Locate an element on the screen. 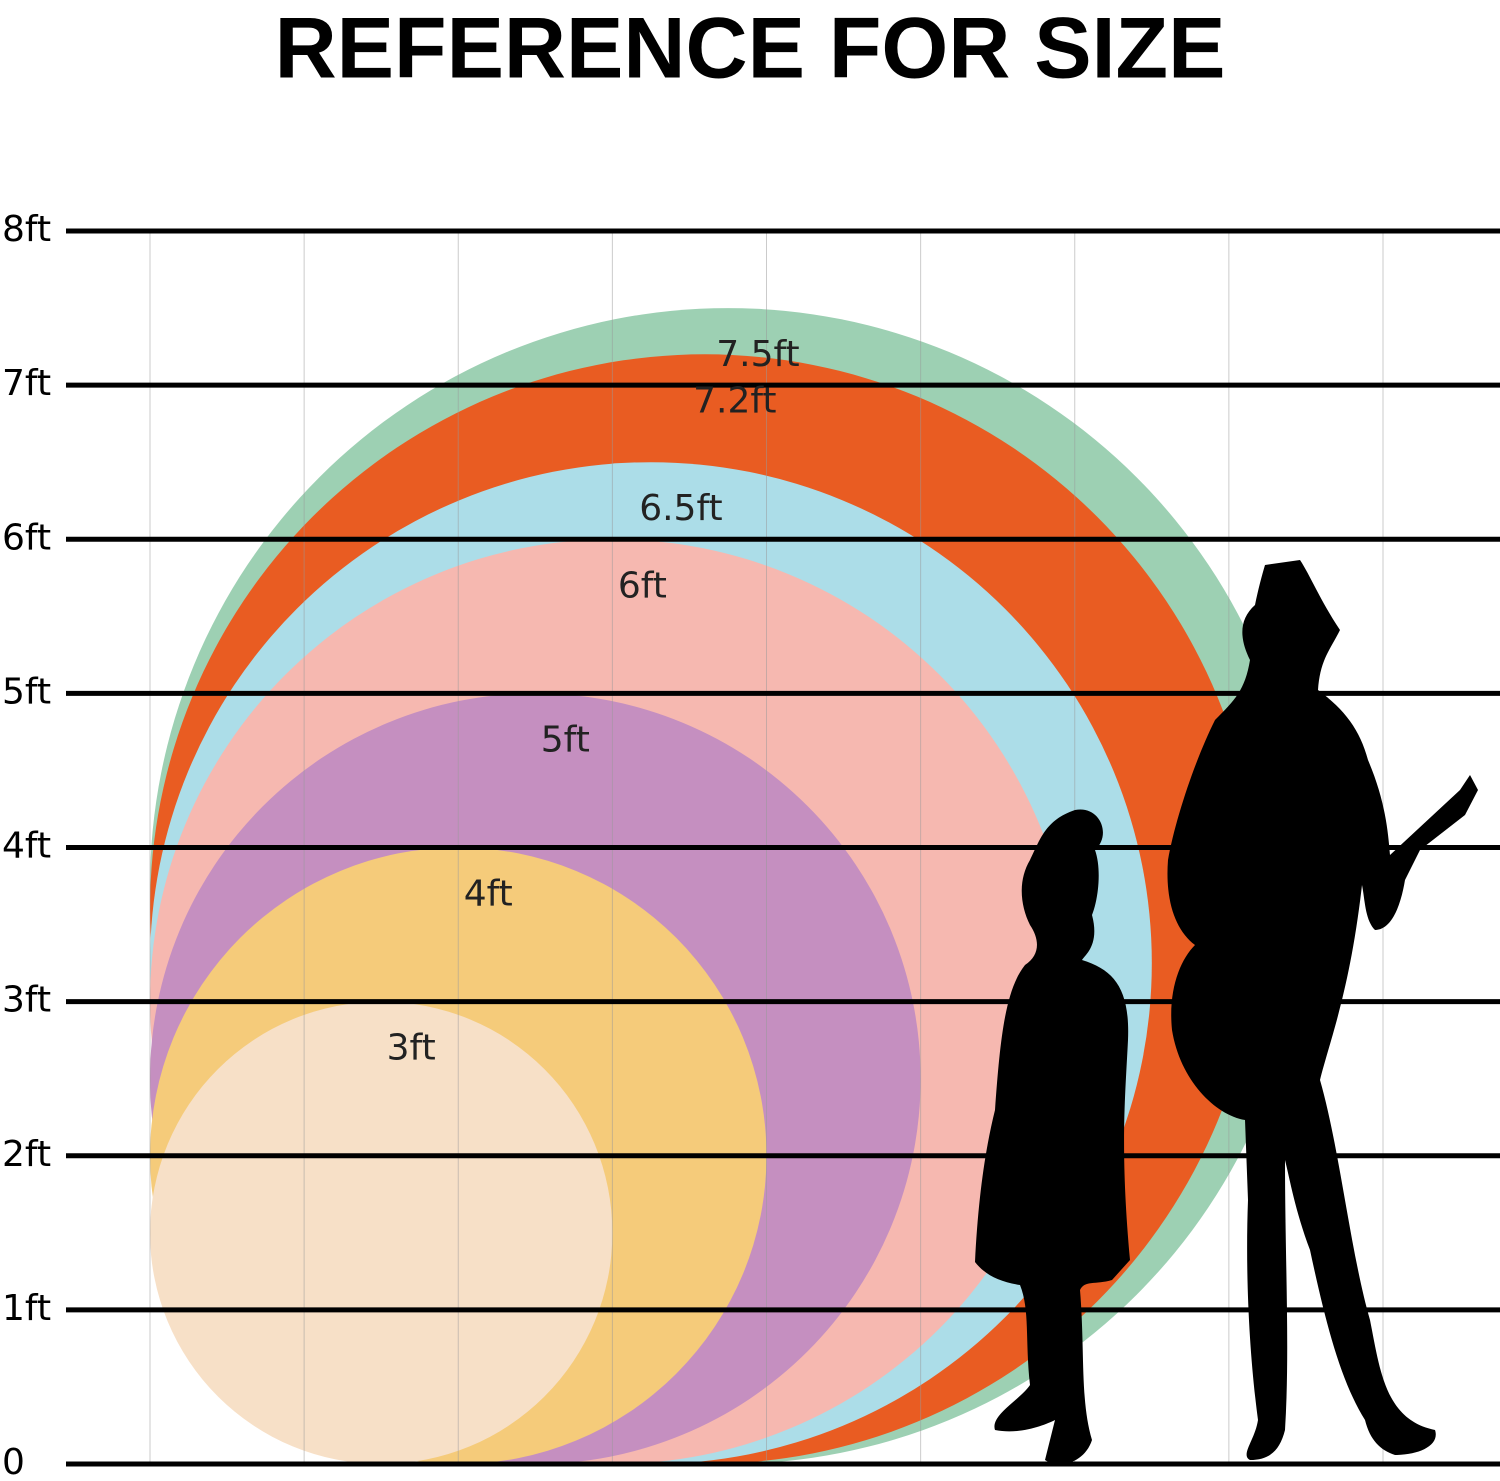 Image resolution: width=1500 pixels, height=1481 pixels. y-tick-label: 8ft is located at coordinates (26, 229).